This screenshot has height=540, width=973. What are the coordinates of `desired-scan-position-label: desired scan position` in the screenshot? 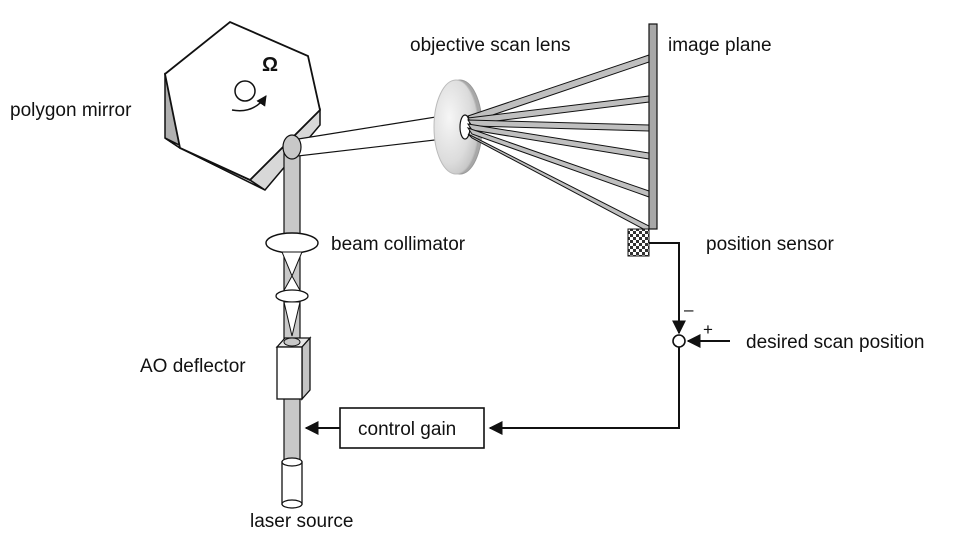 It's located at (835, 342).